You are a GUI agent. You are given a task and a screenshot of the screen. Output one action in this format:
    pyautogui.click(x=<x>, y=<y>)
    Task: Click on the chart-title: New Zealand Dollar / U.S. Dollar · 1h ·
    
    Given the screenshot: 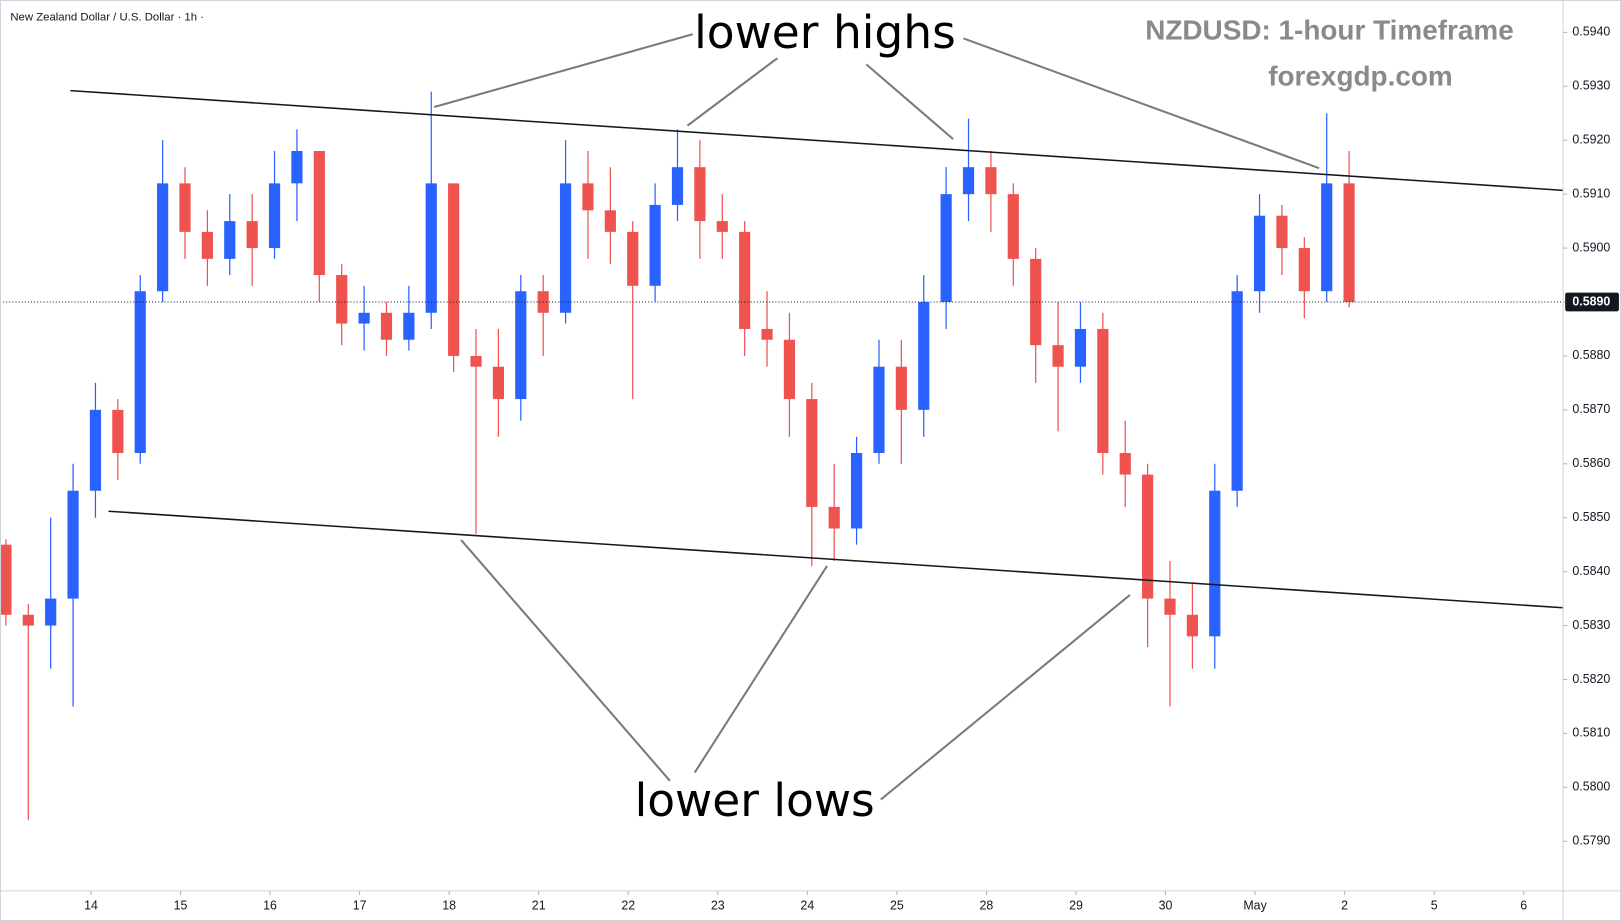 What is the action you would take?
    pyautogui.click(x=107, y=18)
    